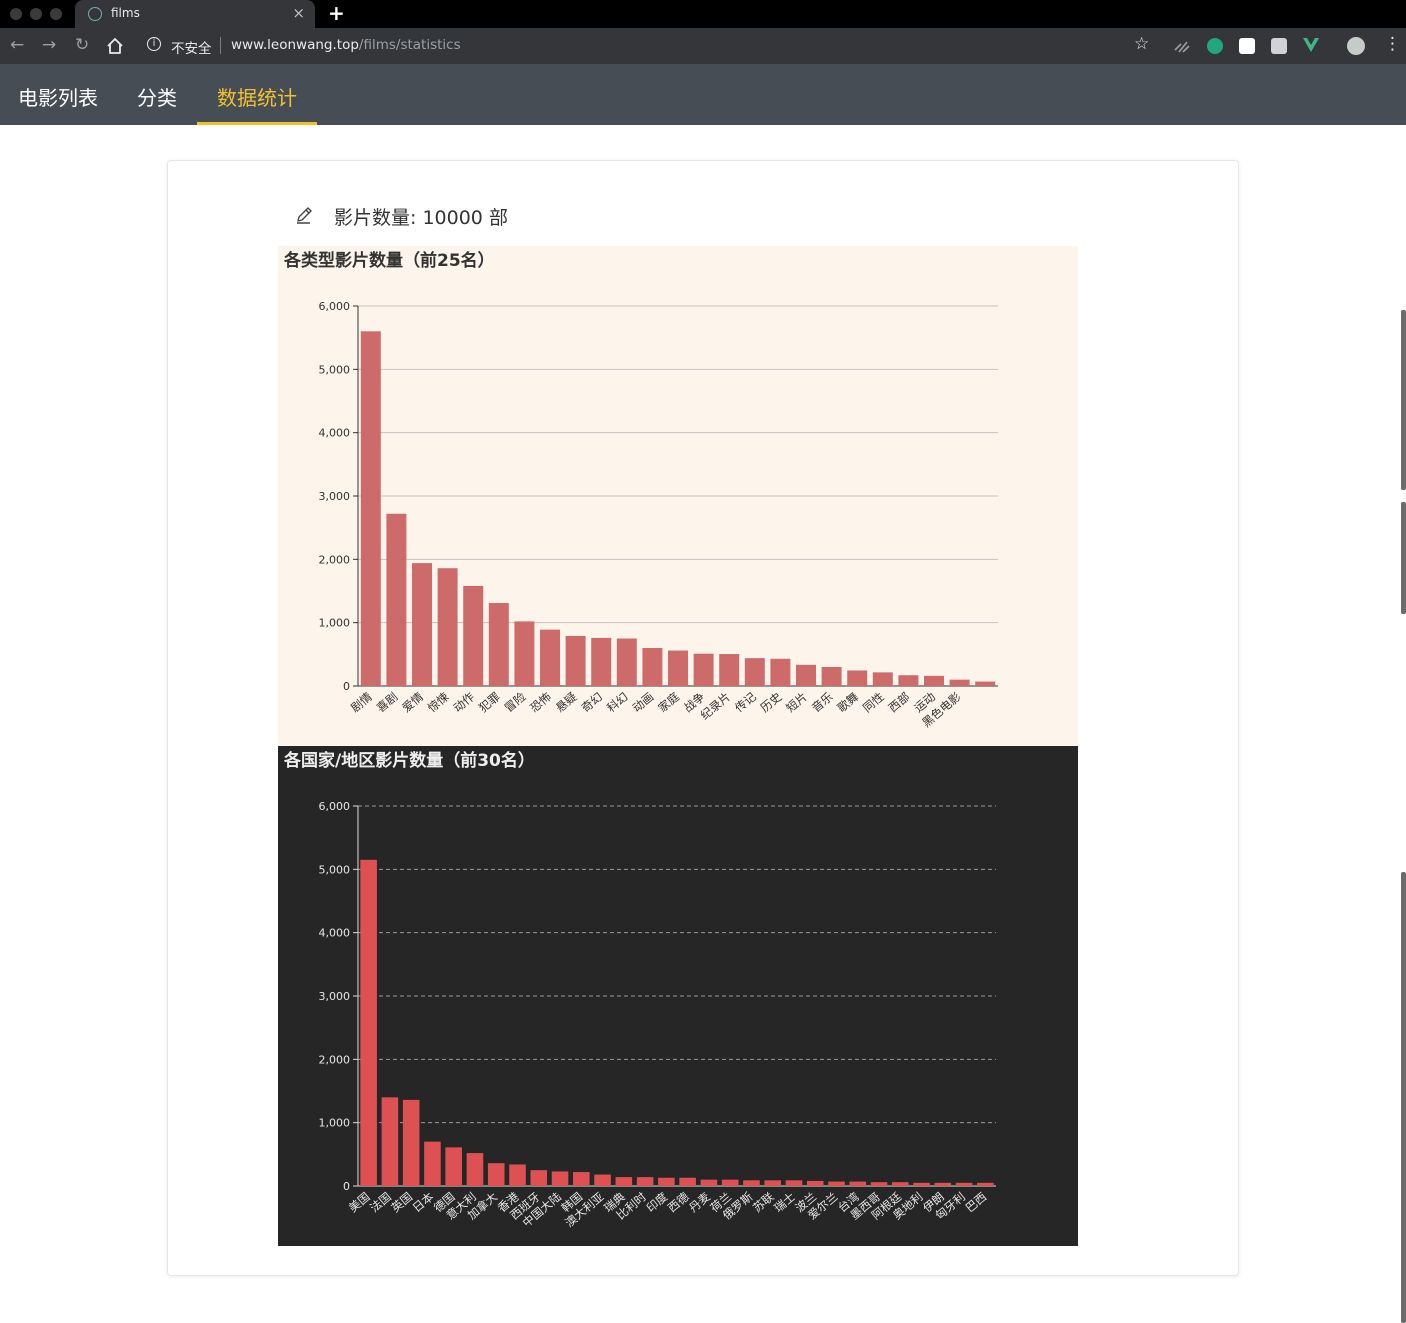 This screenshot has height=1323, width=1406. What do you see at coordinates (195, 14) in the screenshot?
I see `browser-tab: films ×` at bounding box center [195, 14].